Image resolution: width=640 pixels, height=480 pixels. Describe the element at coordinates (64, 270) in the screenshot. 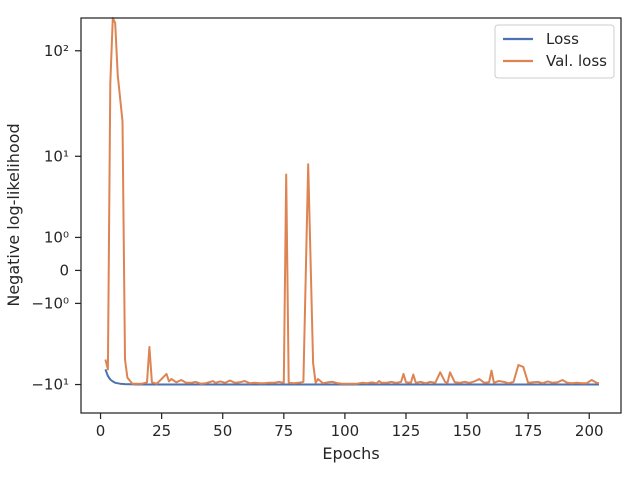

I see `y-tick-label: 0` at that location.